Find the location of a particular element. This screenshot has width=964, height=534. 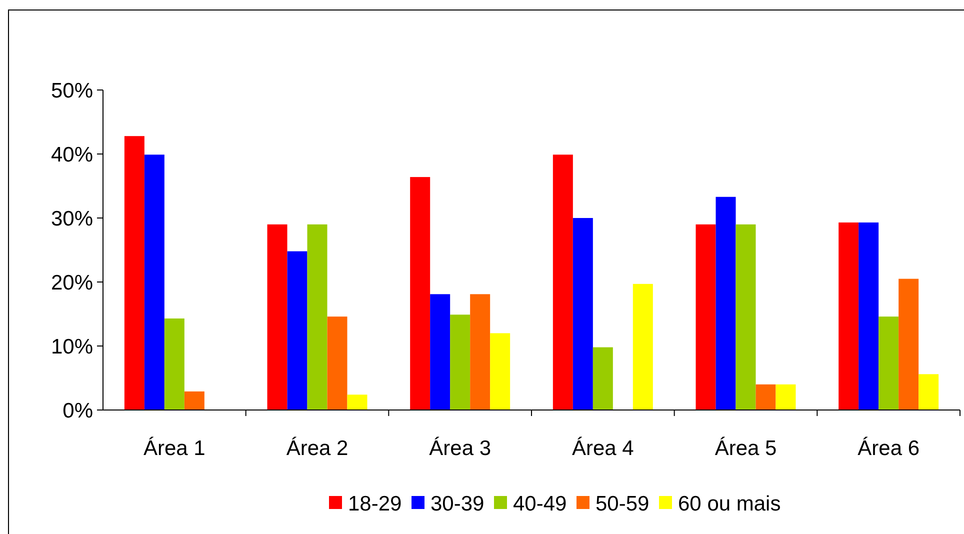

x-tick-label: Área 2 is located at coordinates (317, 448).